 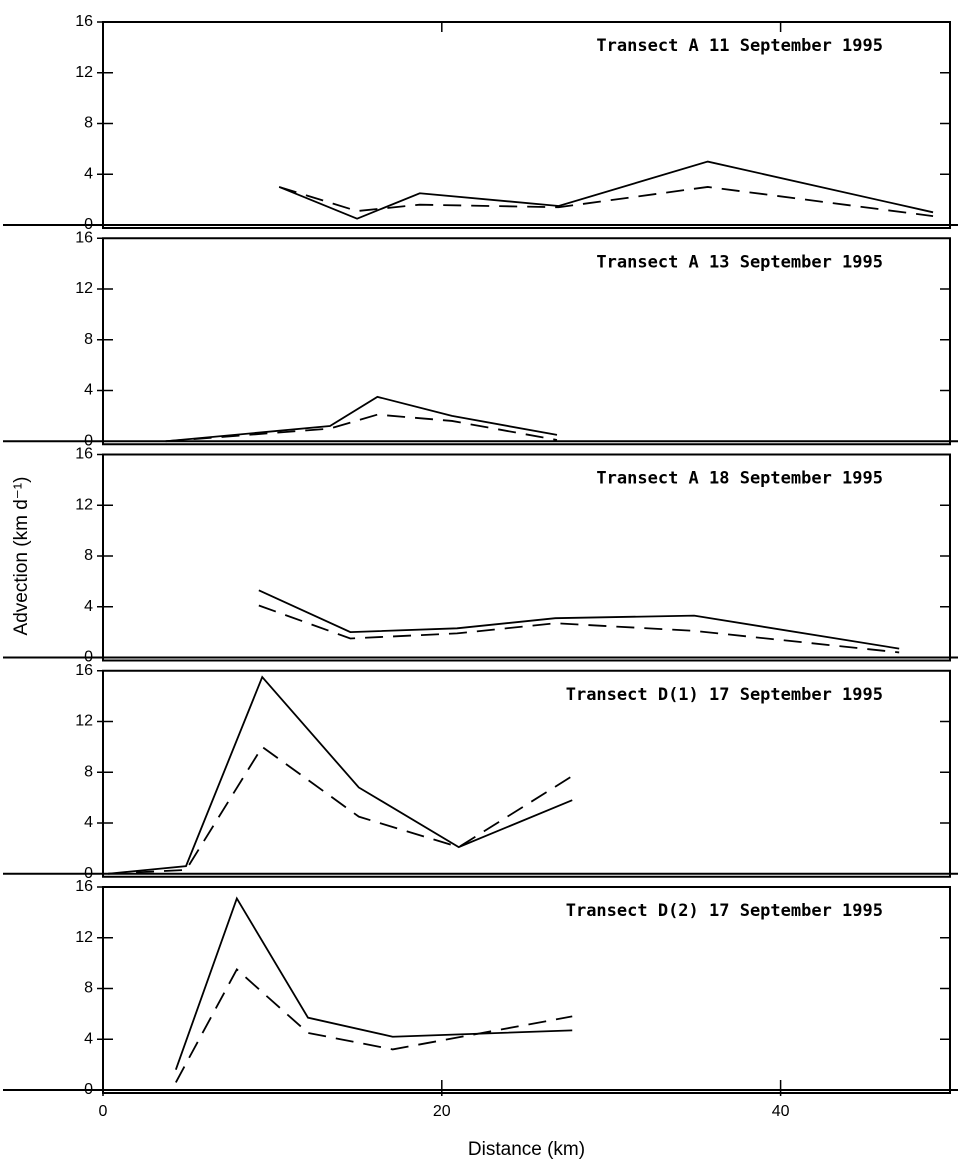 I want to click on panel-title: Transect A 11 September 1995, so click(x=739, y=46).